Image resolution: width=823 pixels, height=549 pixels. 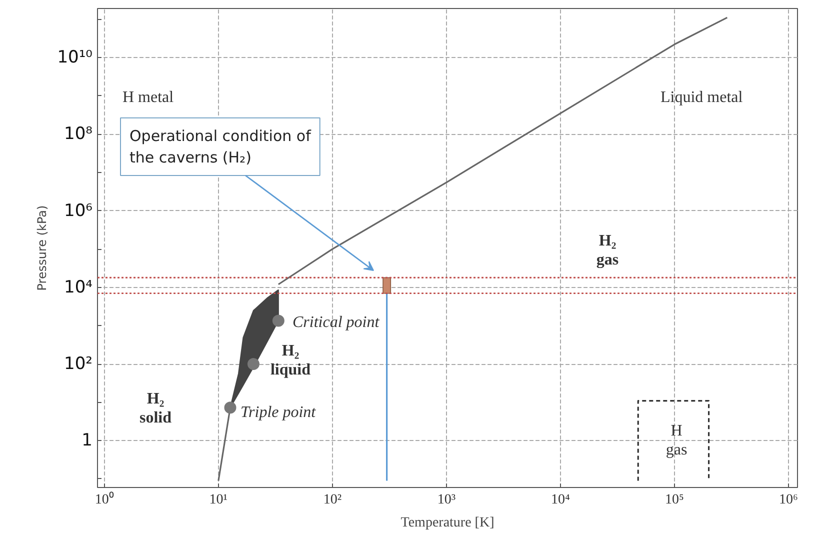 I want to click on x-tick-label: 10⁰, so click(x=104, y=500).